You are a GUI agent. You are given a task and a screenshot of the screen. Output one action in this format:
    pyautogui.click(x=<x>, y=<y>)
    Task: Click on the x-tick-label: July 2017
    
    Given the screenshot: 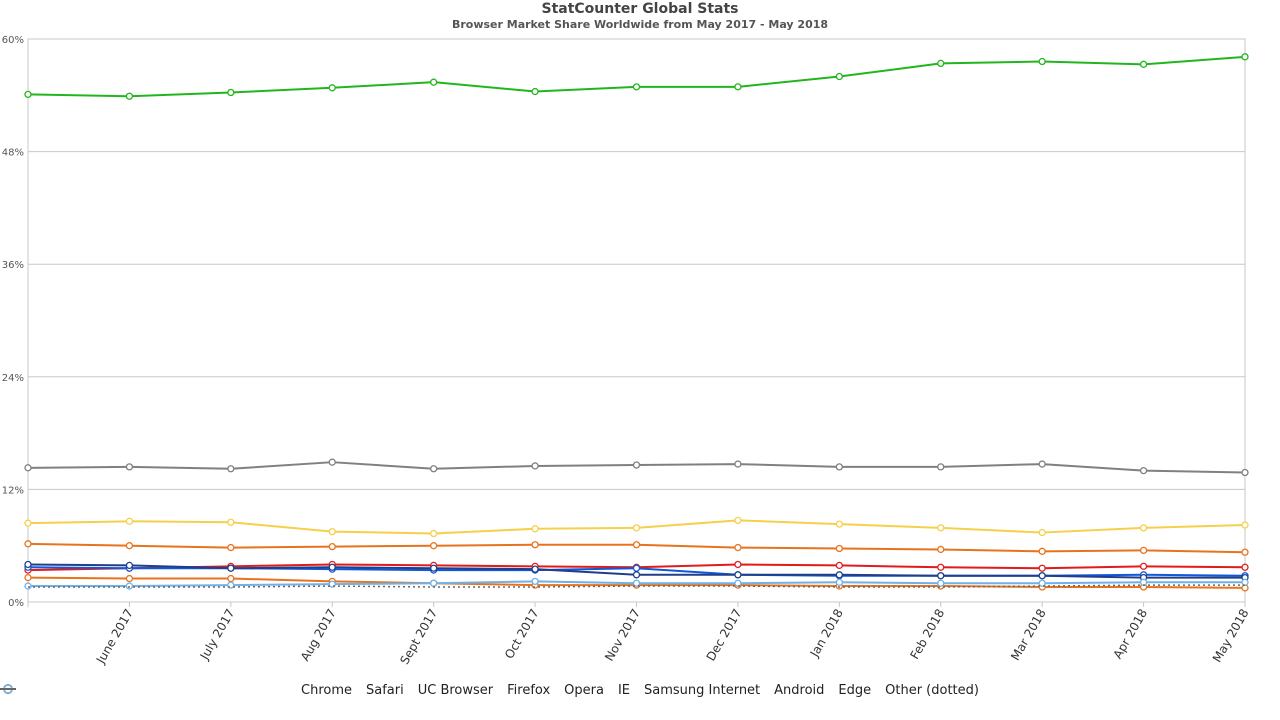 What is the action you would take?
    pyautogui.click(x=217, y=635)
    